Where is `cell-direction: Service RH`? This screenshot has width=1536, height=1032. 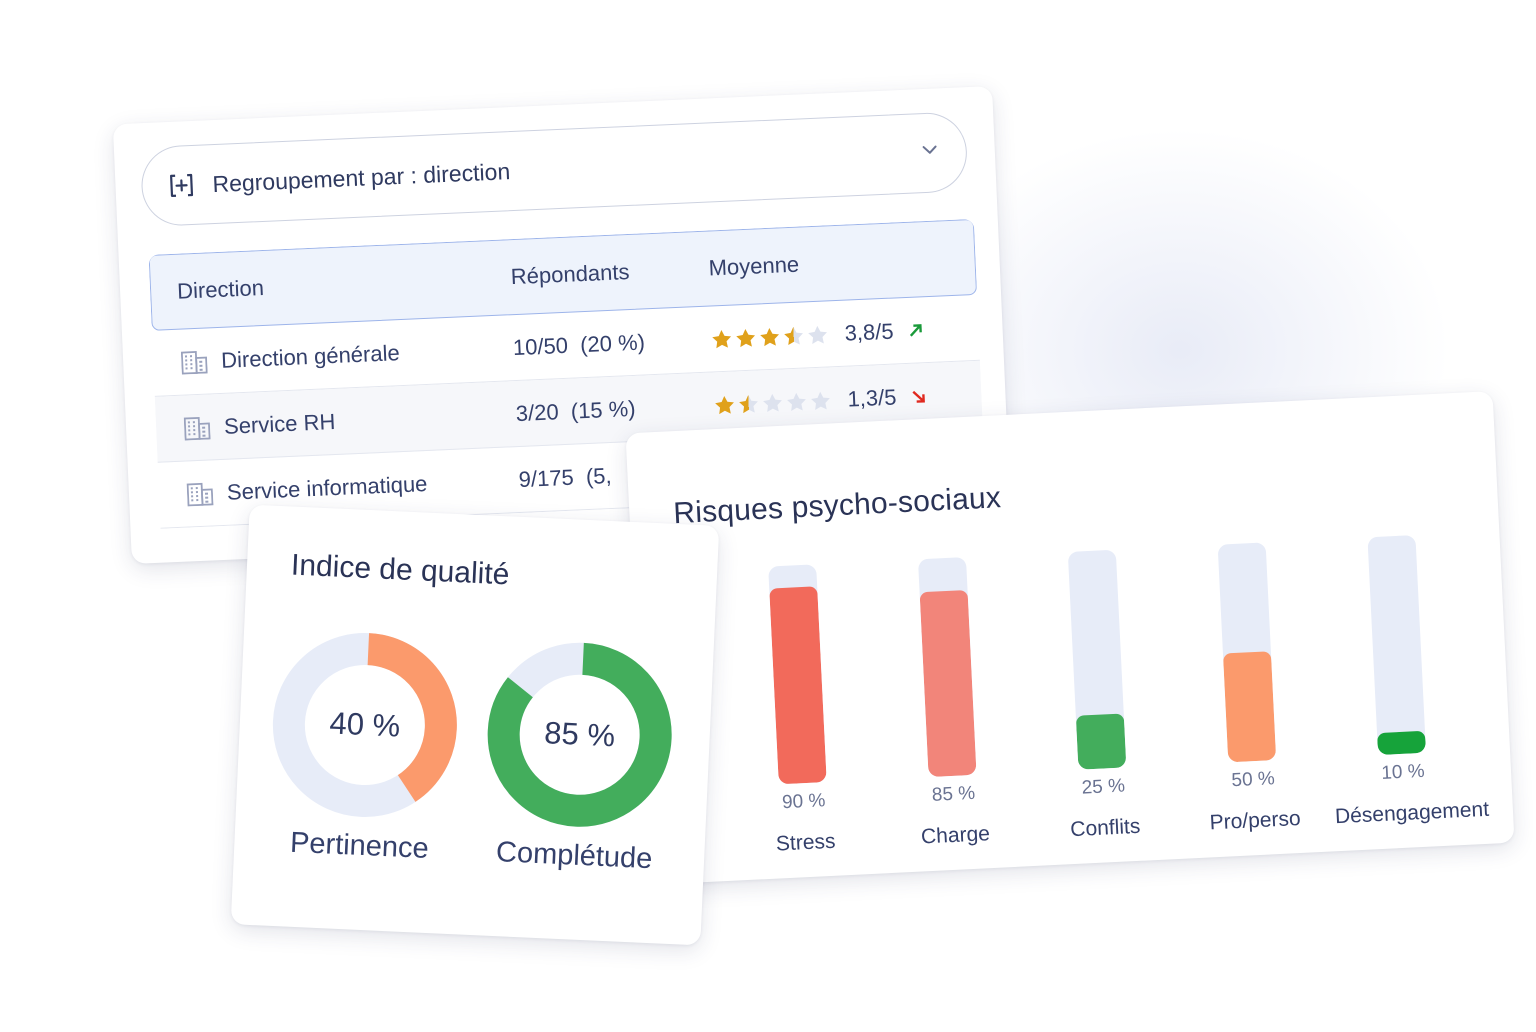 cell-direction: Service RH is located at coordinates (336, 422).